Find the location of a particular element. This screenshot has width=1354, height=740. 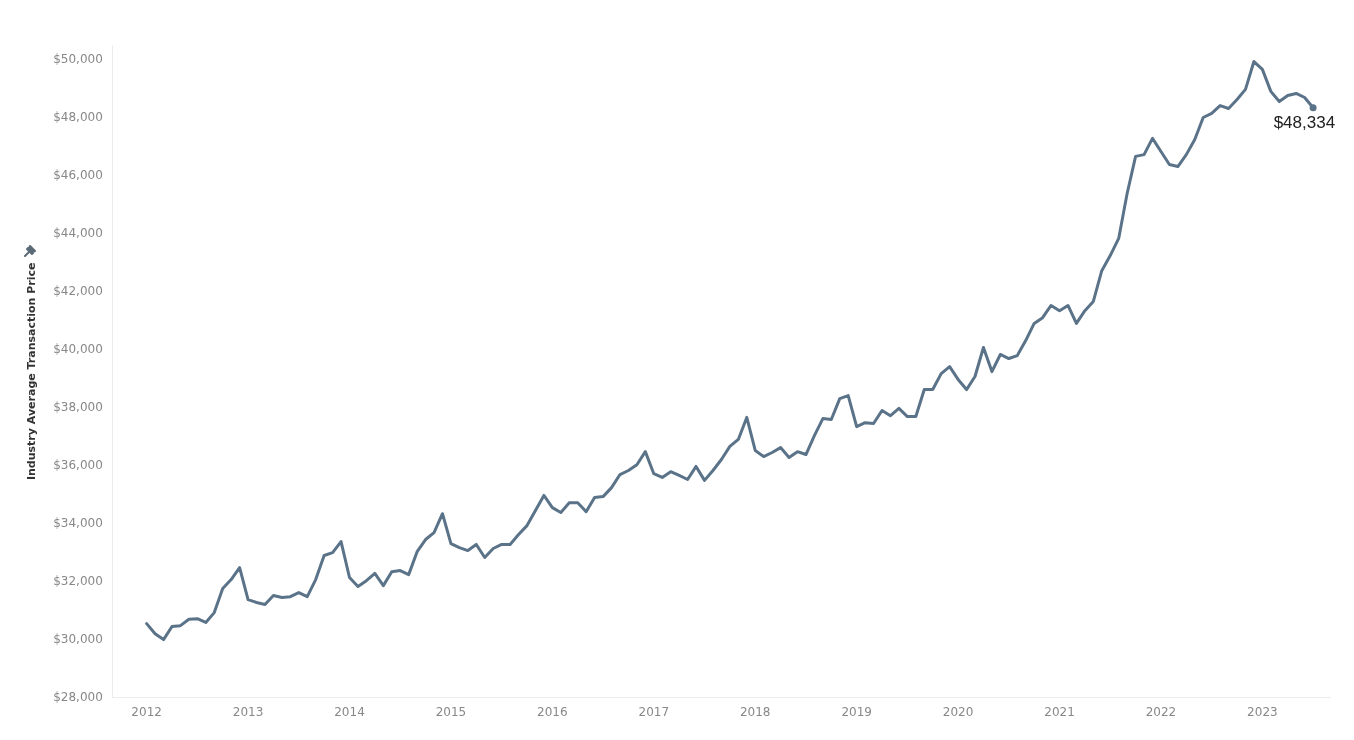

x-tick-label: 2017 is located at coordinates (654, 711).